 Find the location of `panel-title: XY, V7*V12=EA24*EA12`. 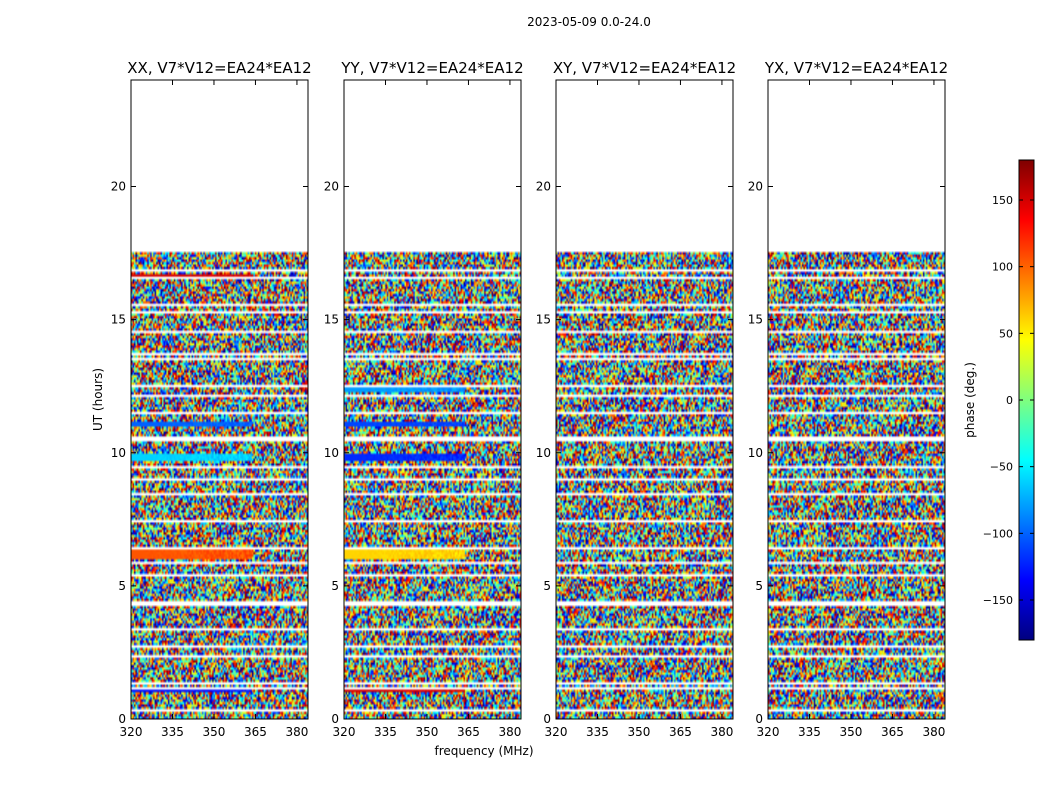

panel-title: XY, V7*V12=EA24*EA12 is located at coordinates (644, 68).